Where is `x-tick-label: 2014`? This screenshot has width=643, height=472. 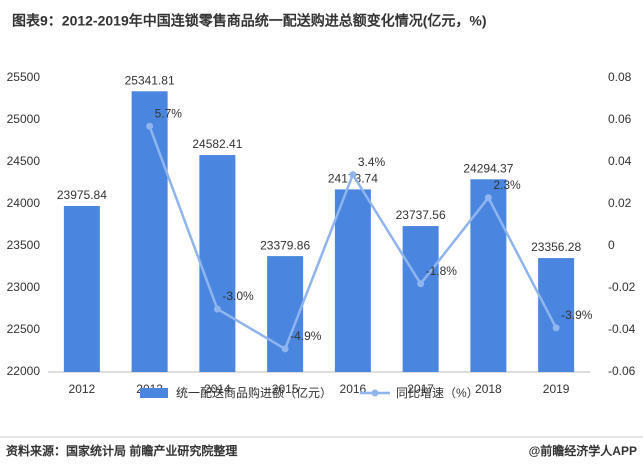 x-tick-label: 2014 is located at coordinates (217, 389).